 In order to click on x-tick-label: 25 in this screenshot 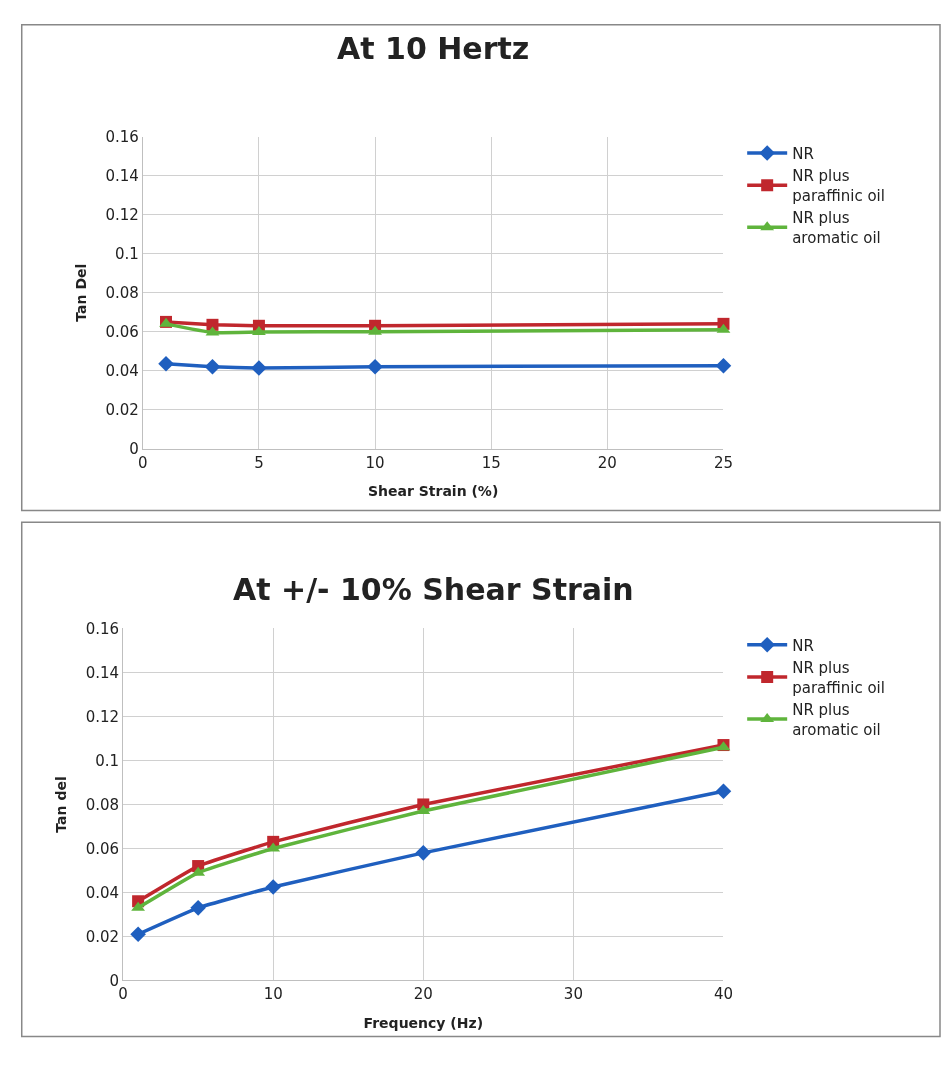, I will do `click(723, 462)`.